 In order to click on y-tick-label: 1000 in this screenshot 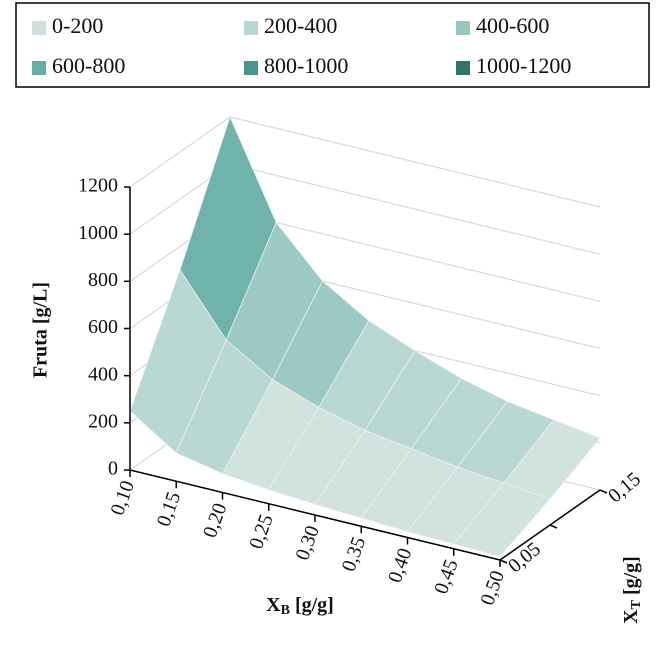, I will do `click(98, 233)`.